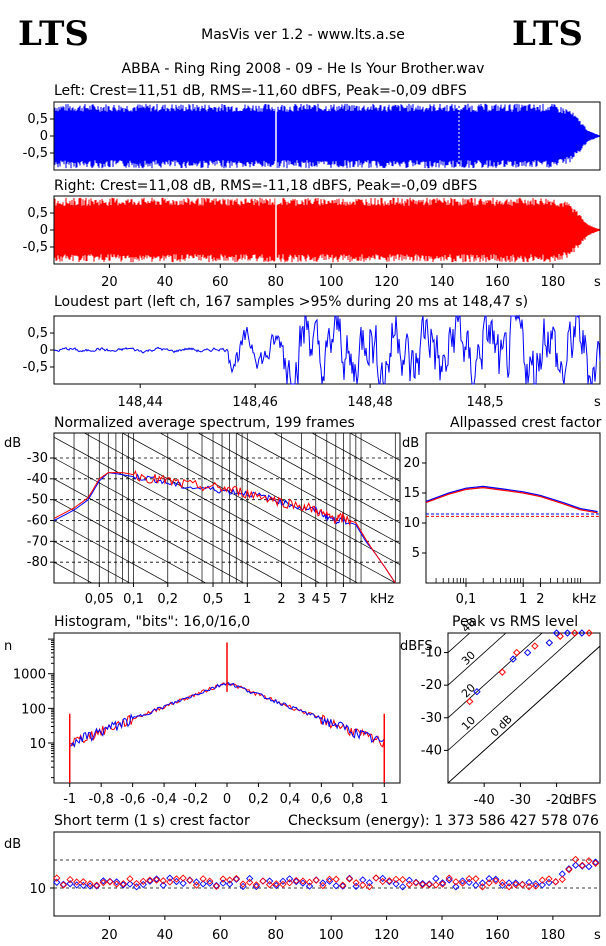 The height and width of the screenshot is (946, 606). Describe the element at coordinates (352, 799) in the screenshot. I see `histogram-xtick-label: 0,8` at that location.